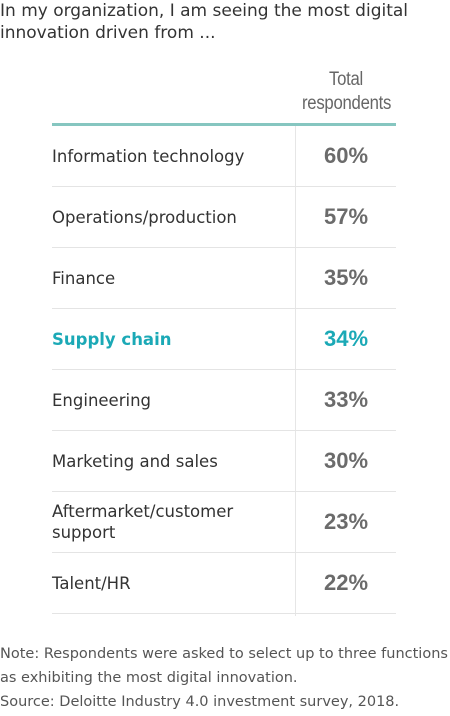  What do you see at coordinates (148, 156) in the screenshot?
I see `row-label: Information technology` at bounding box center [148, 156].